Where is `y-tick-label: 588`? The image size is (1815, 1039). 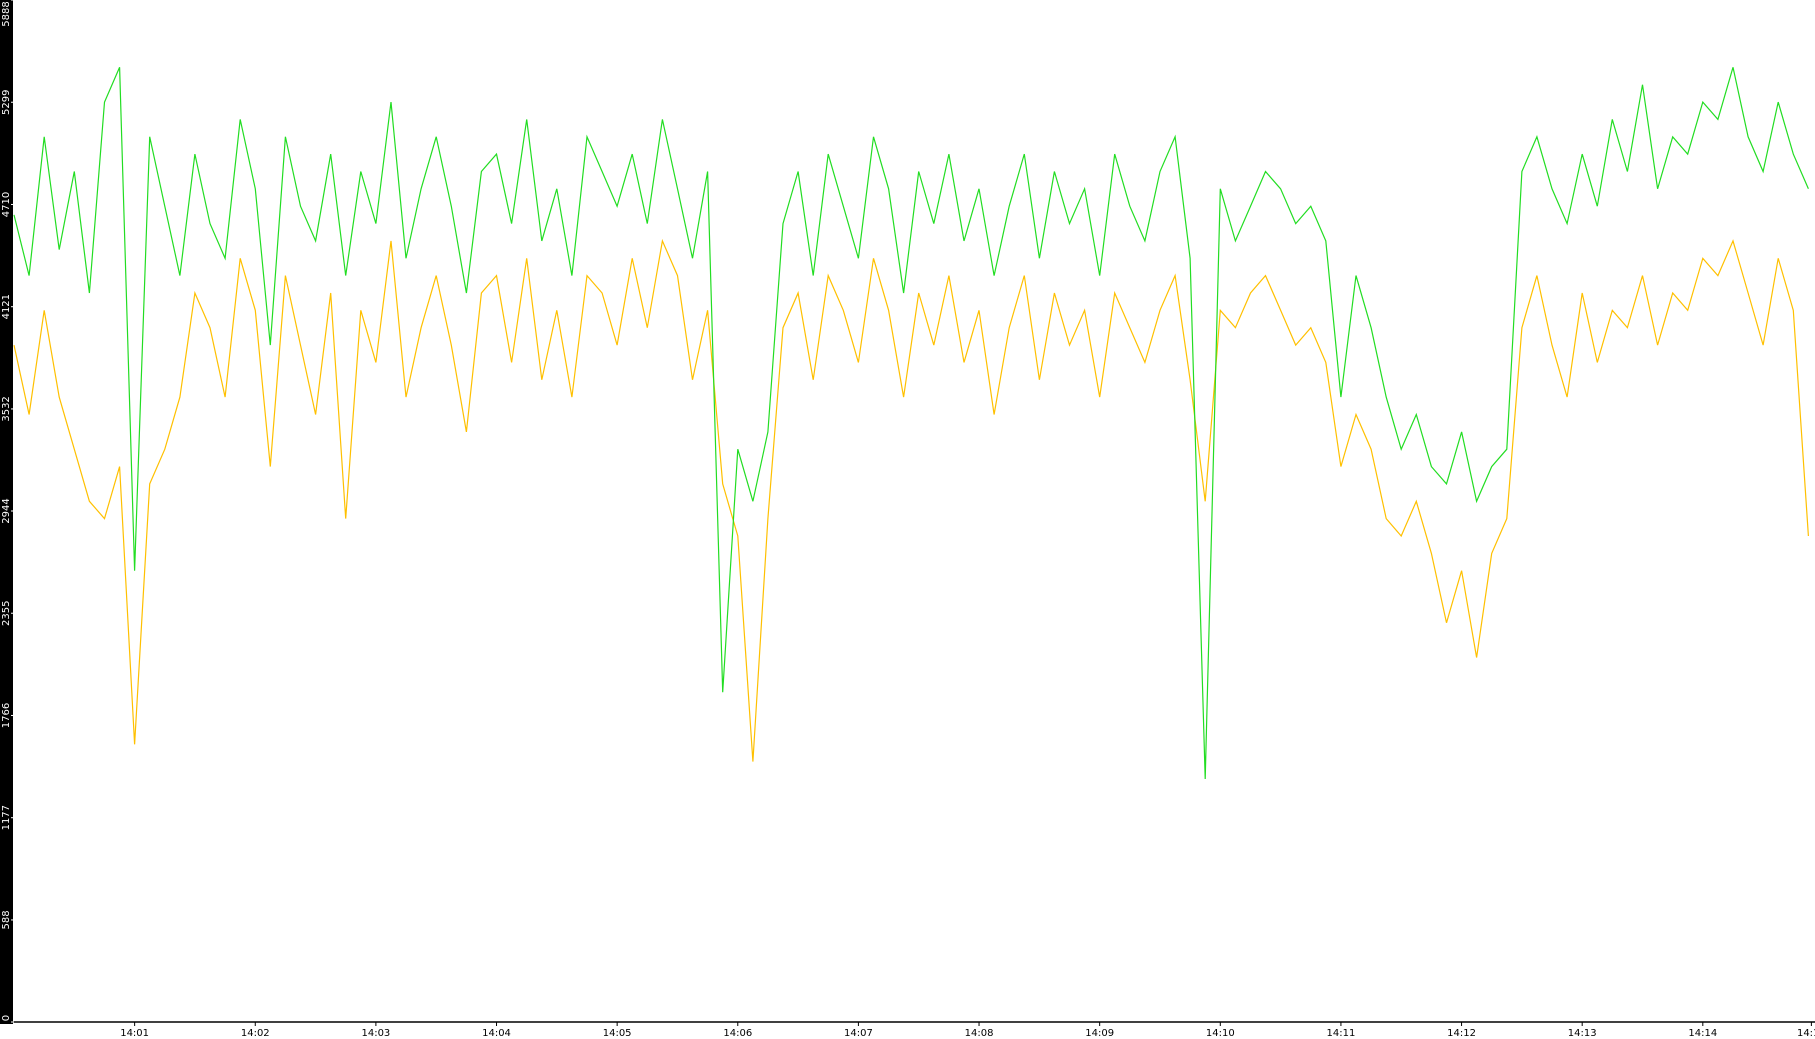 y-tick-label: 588 is located at coordinates (6, 919).